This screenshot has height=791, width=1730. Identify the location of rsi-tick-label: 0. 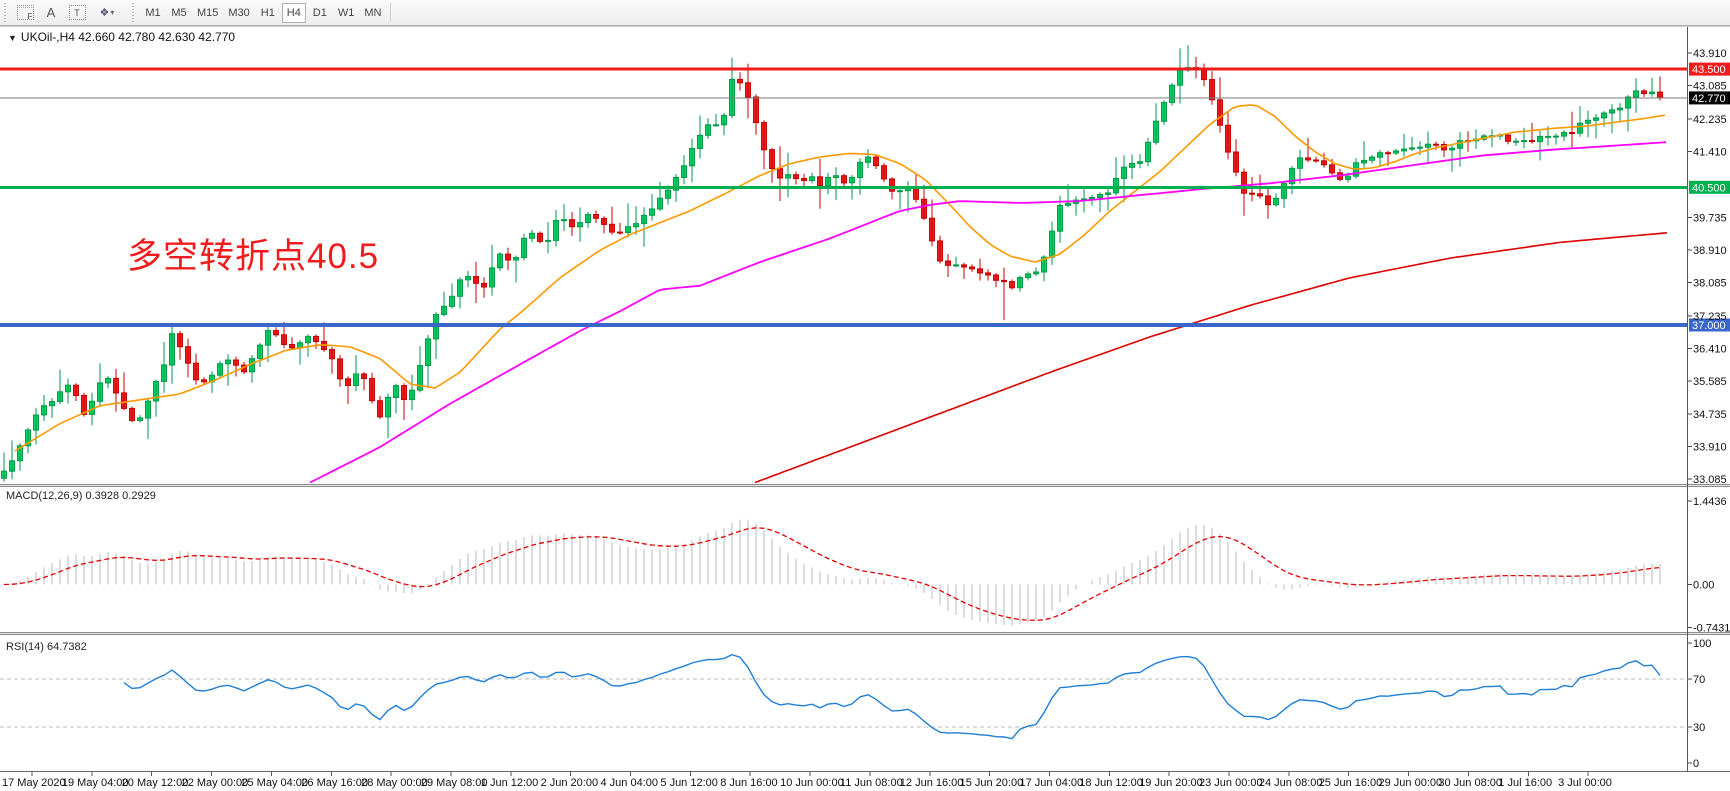
(1696, 764).